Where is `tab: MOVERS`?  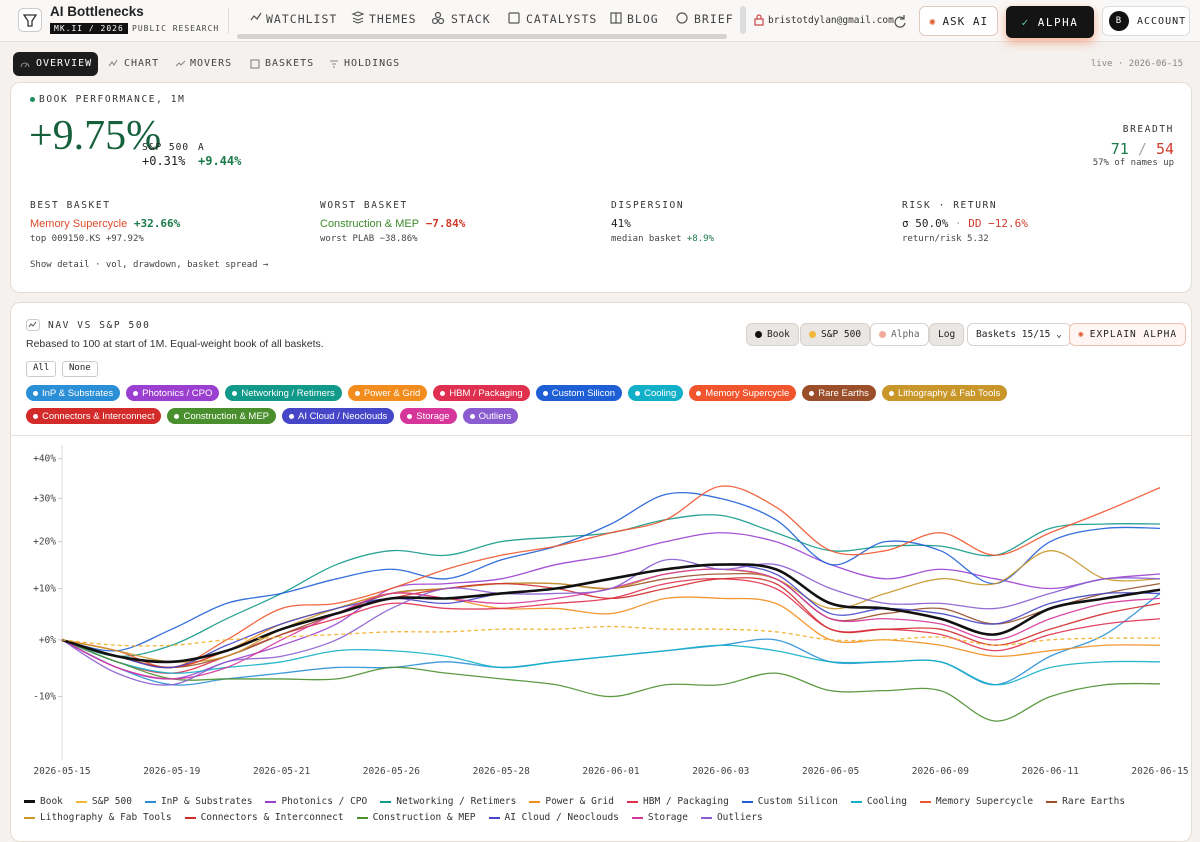 tab: MOVERS is located at coordinates (211, 63).